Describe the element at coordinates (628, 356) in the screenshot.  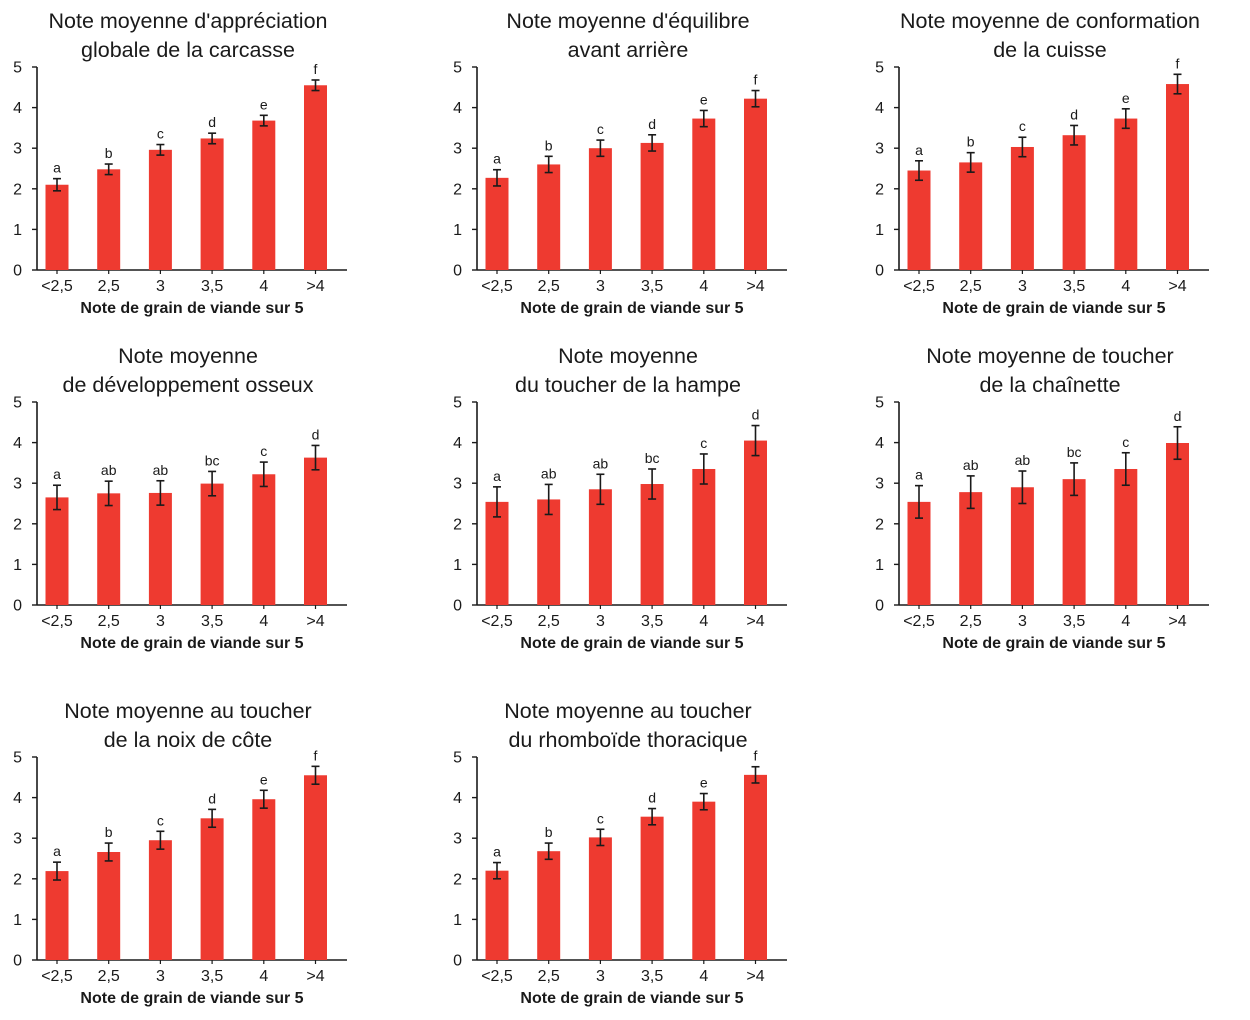
I see `chart-title: Note moyenne` at that location.